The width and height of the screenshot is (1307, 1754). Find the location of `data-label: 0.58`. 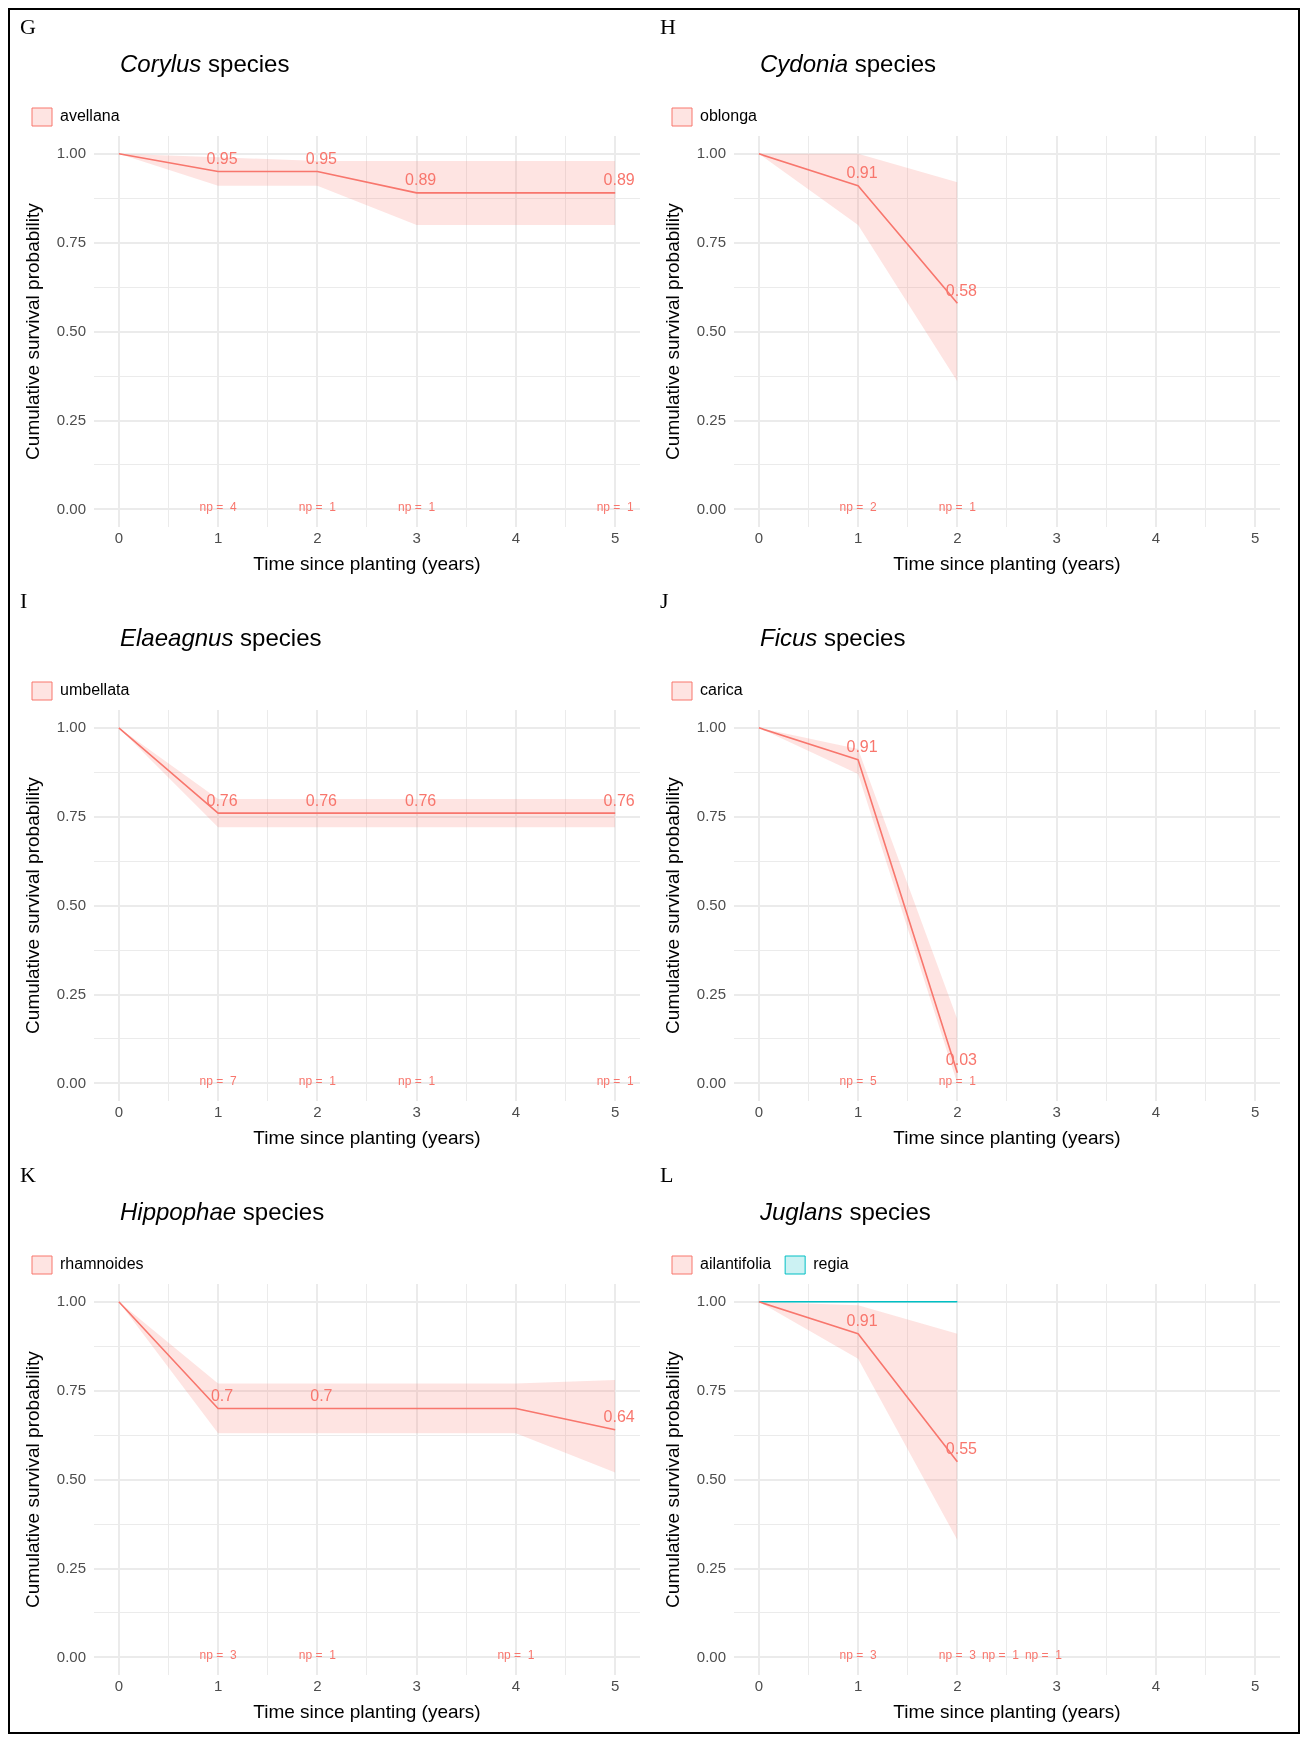

data-label: 0.58 is located at coordinates (961, 290).